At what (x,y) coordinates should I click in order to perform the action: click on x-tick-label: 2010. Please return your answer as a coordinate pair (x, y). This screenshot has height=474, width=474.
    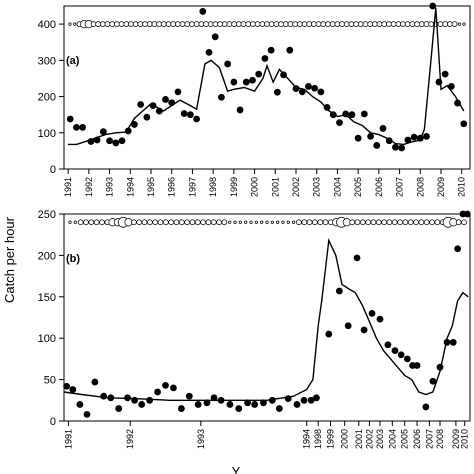
    Looking at the image, I should click on (465, 439).